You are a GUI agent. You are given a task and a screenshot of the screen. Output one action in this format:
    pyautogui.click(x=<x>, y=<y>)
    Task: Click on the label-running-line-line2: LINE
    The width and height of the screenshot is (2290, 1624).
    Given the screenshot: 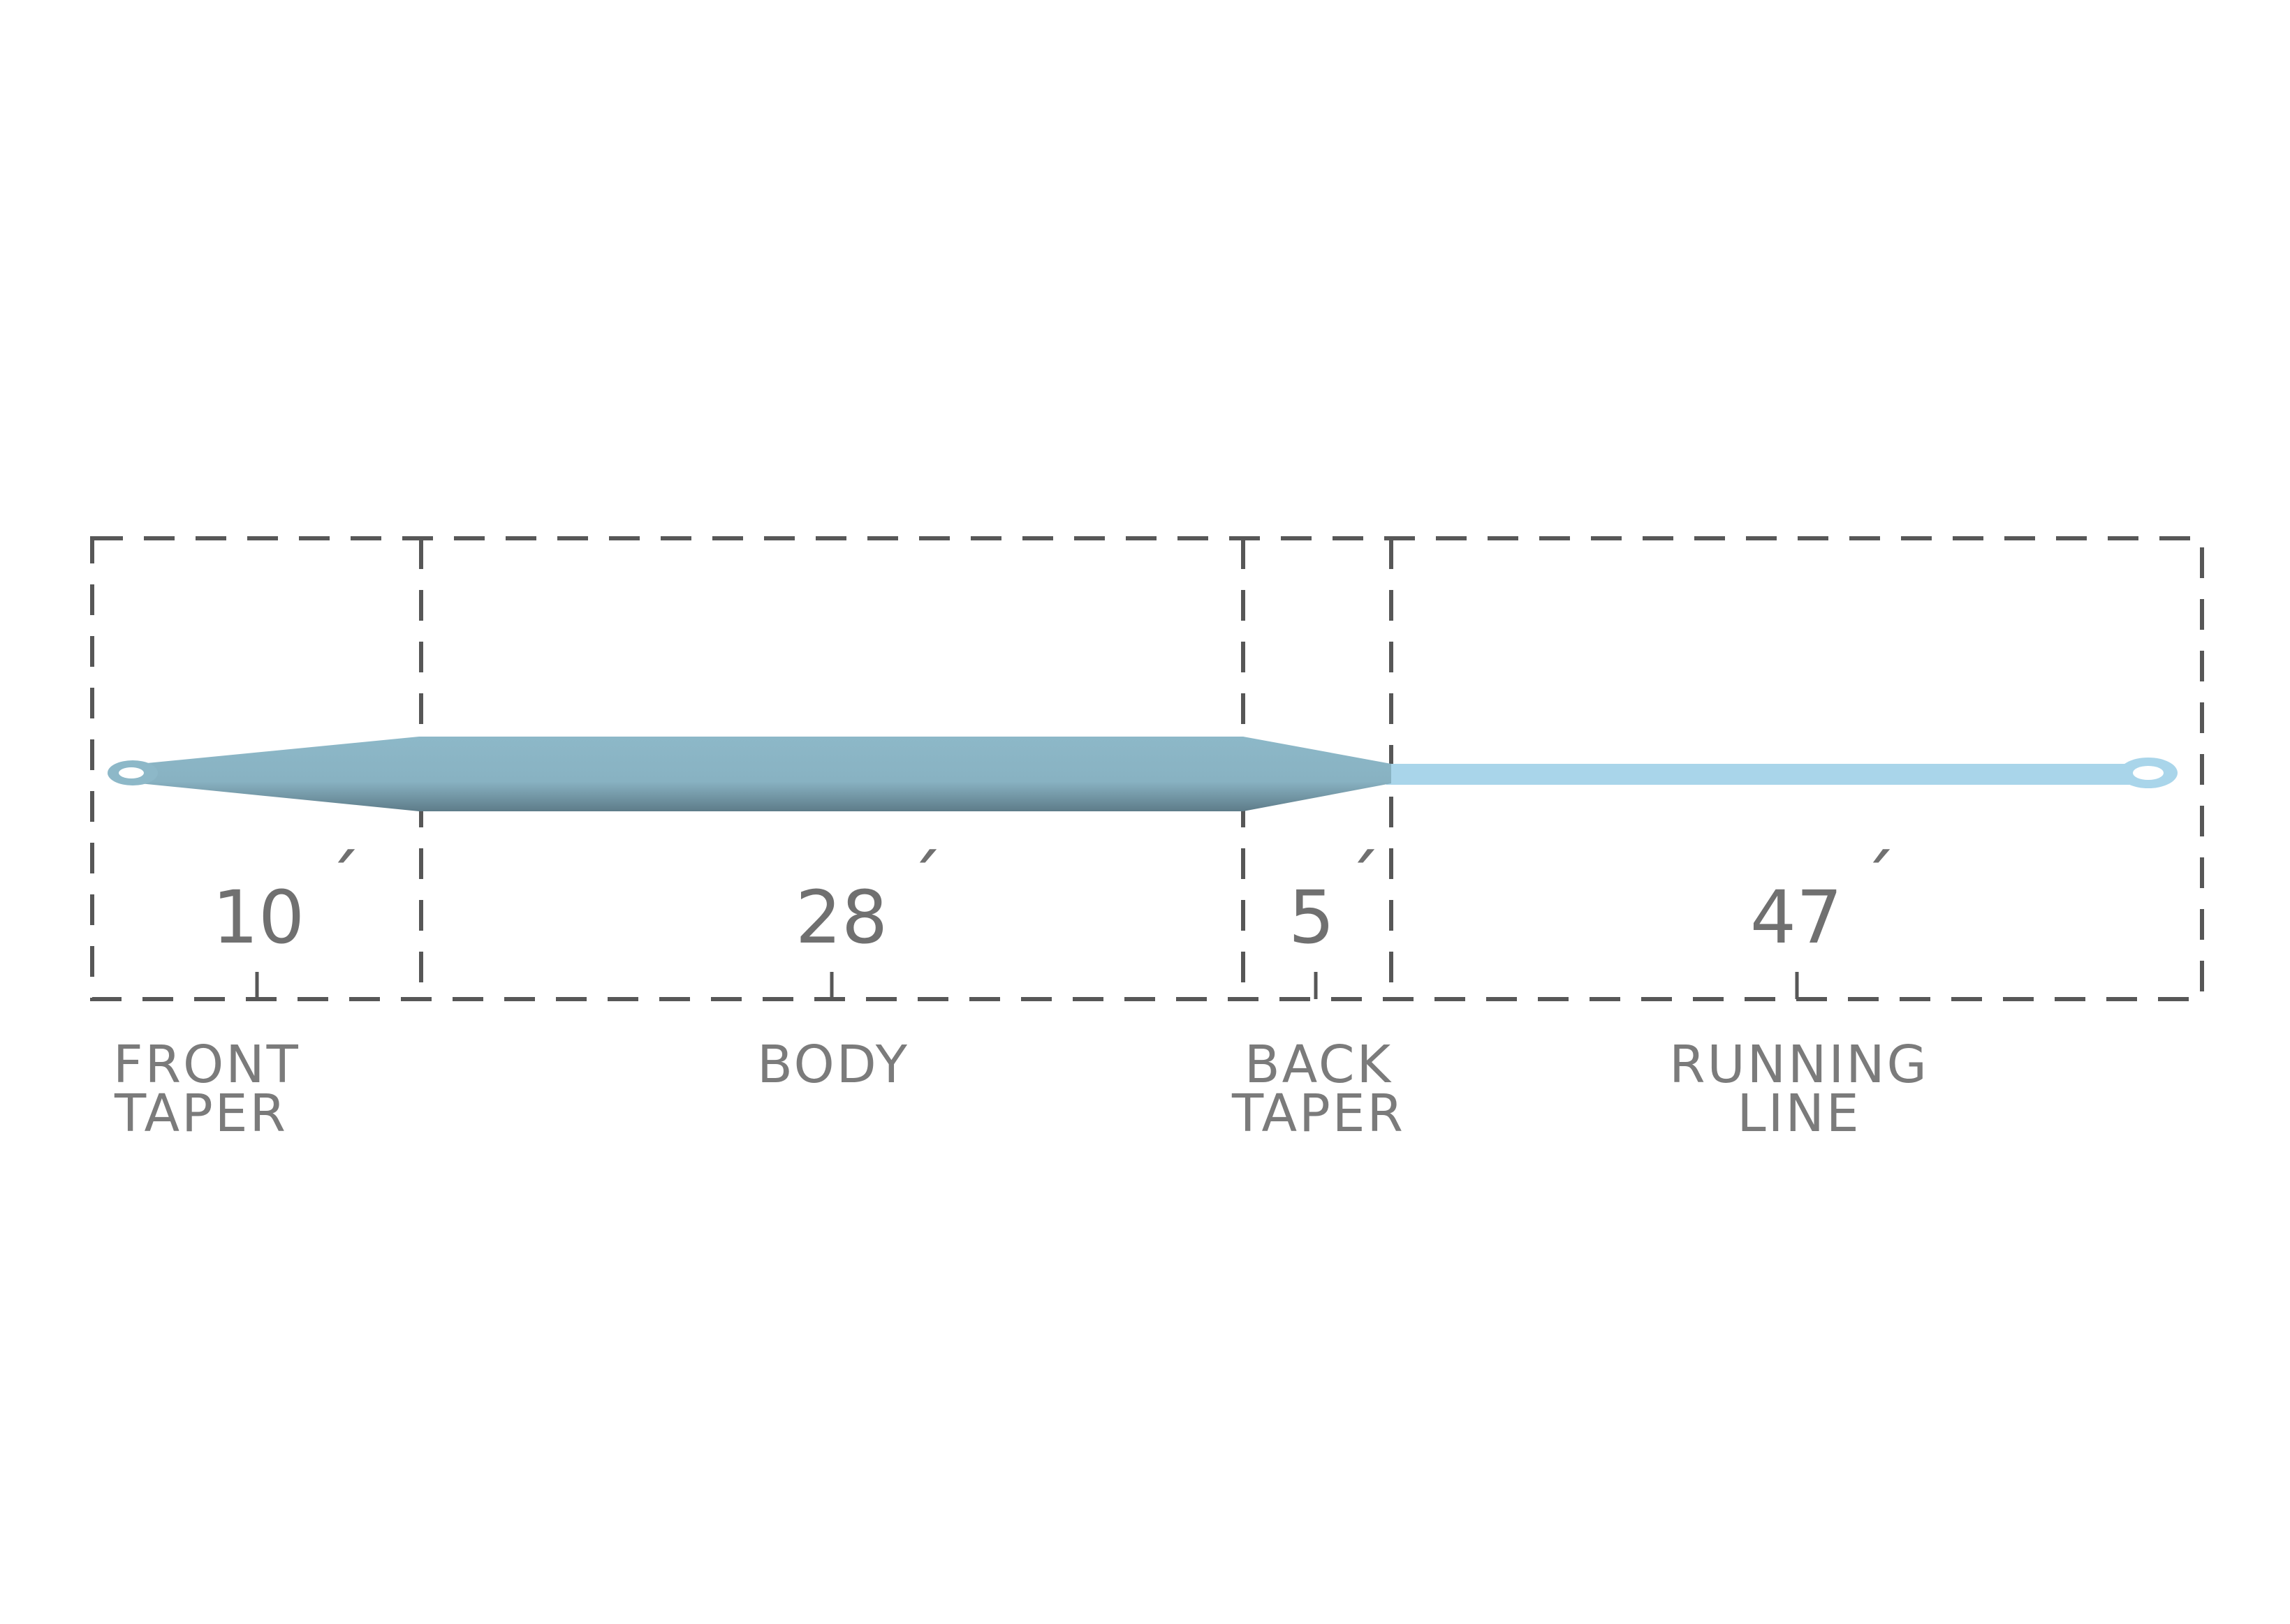 What is the action you would take?
    pyautogui.click(x=1798, y=1114)
    